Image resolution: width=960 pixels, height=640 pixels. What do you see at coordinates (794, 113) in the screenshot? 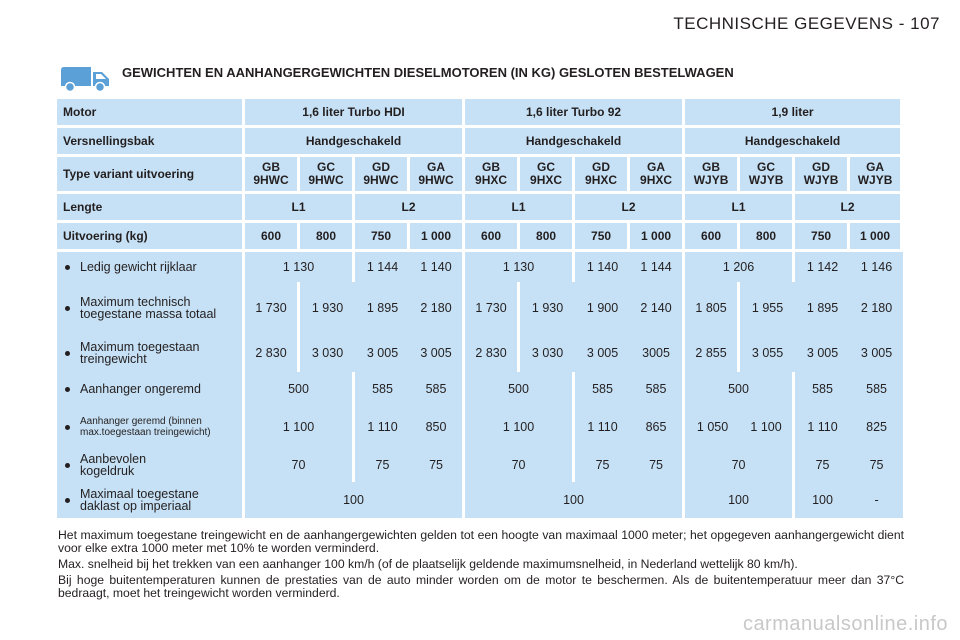
I see `motor-3: 1,9 liter` at bounding box center [794, 113].